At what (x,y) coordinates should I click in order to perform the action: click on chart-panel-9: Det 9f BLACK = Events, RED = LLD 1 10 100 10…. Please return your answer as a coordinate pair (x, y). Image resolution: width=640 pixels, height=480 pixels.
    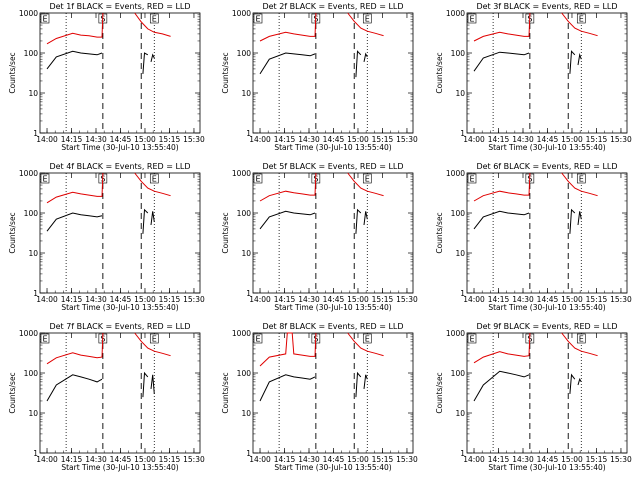
    Looking at the image, I should click on (533, 397).